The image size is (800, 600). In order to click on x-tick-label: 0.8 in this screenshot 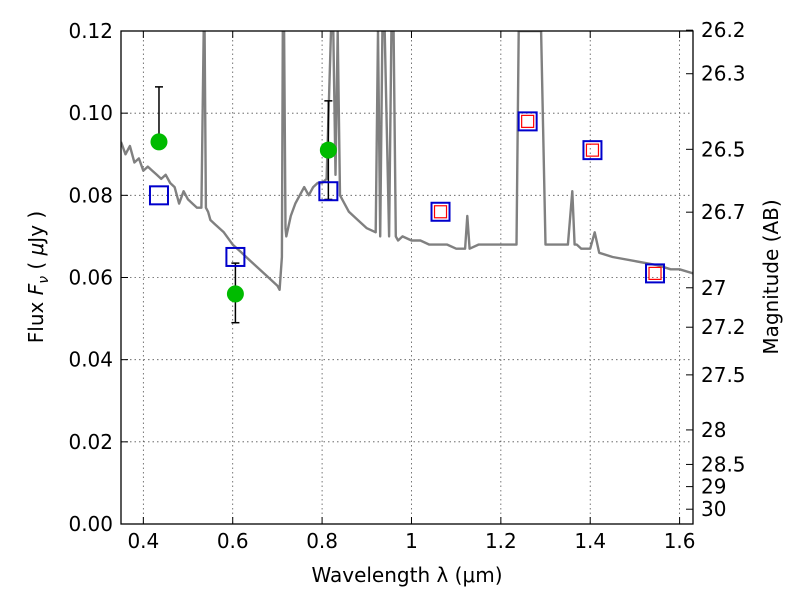, I will do `click(322, 541)`.